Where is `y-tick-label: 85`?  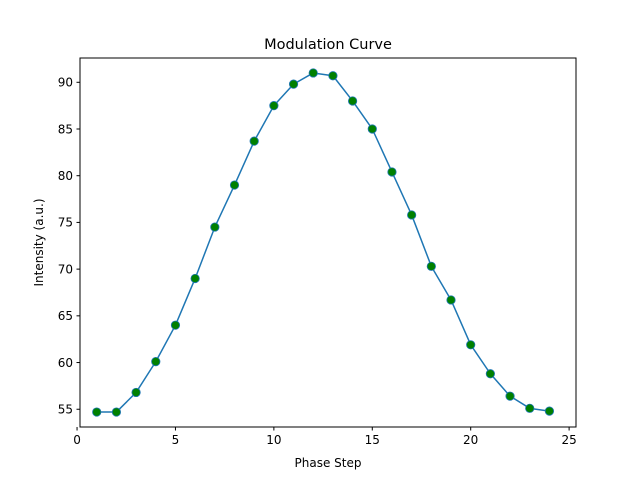 y-tick-label: 85 is located at coordinates (65, 129).